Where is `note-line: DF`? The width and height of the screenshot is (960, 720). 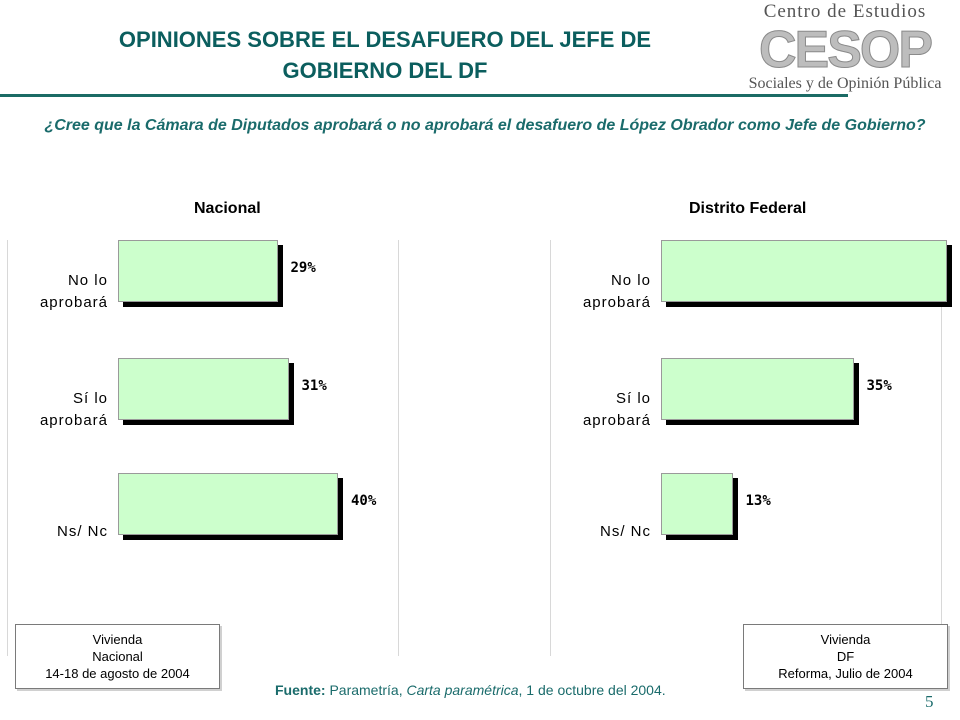
note-line: DF is located at coordinates (845, 656).